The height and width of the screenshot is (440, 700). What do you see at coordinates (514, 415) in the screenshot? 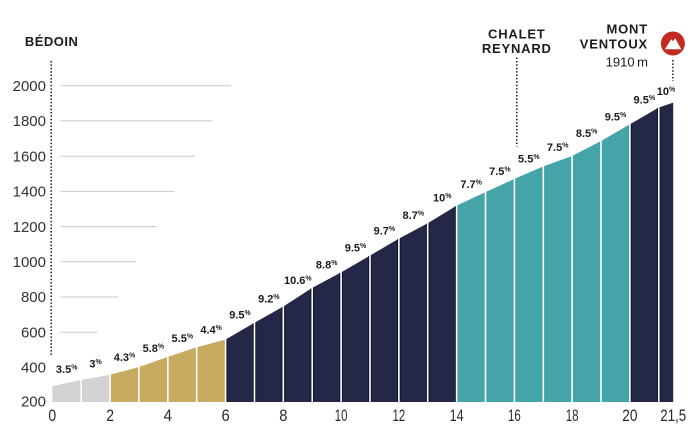
I see `svg-text: 16` at bounding box center [514, 415].